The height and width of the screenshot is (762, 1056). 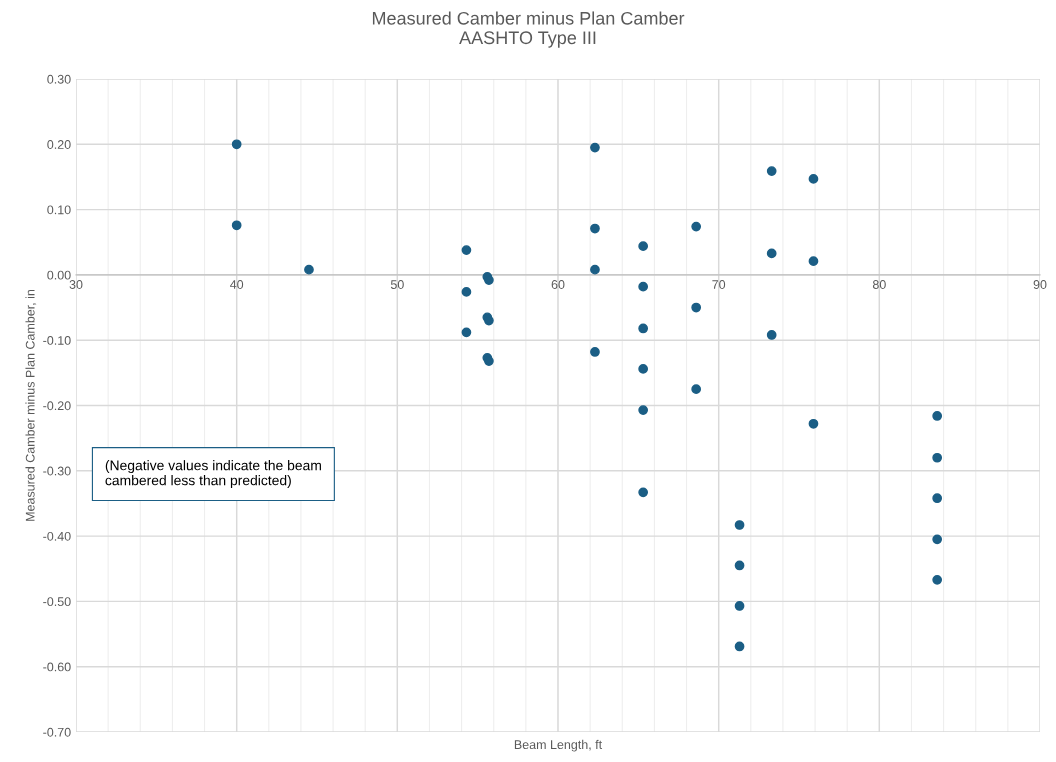 I want to click on y-tick-label: -0.50, so click(x=57, y=602).